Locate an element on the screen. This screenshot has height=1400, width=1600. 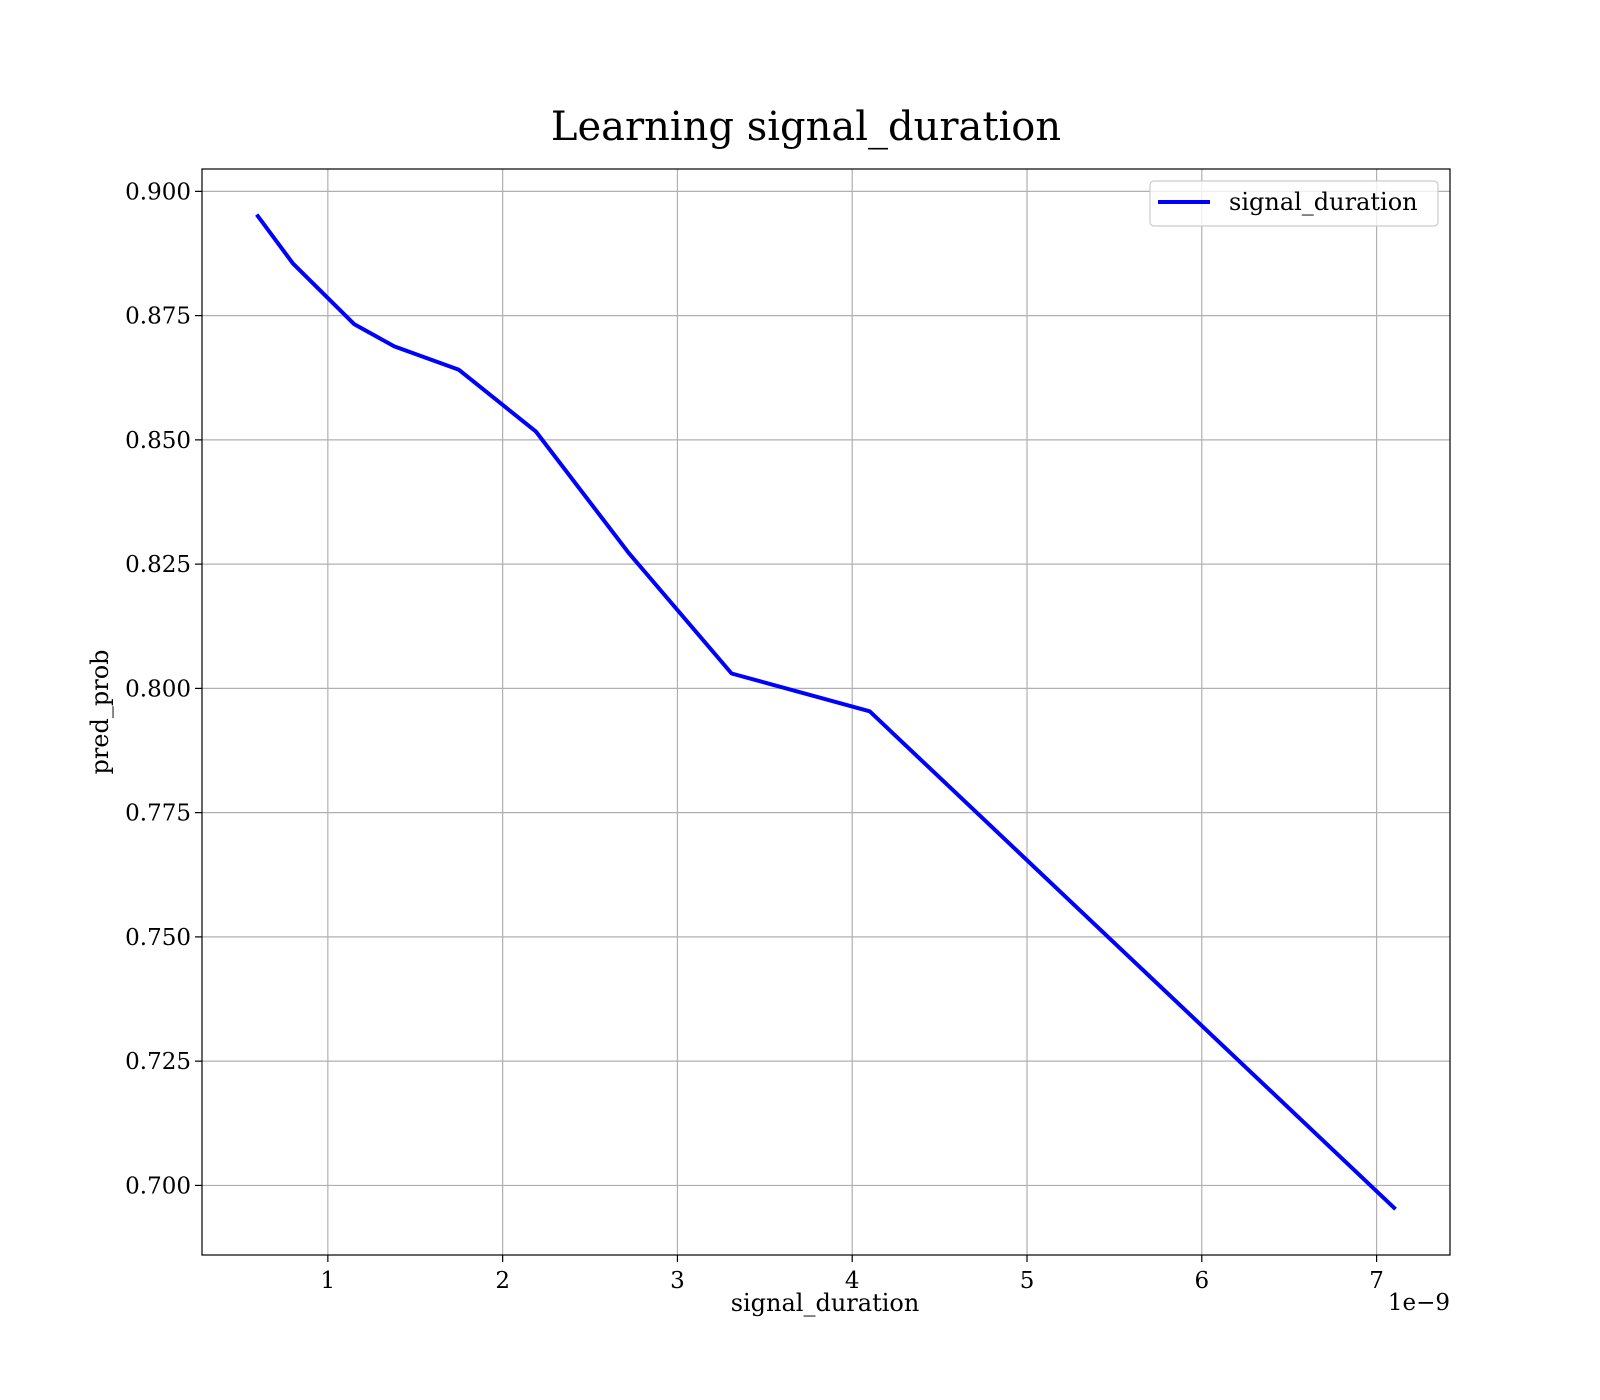
y-tick-label: 0.725 is located at coordinates (158, 1062).